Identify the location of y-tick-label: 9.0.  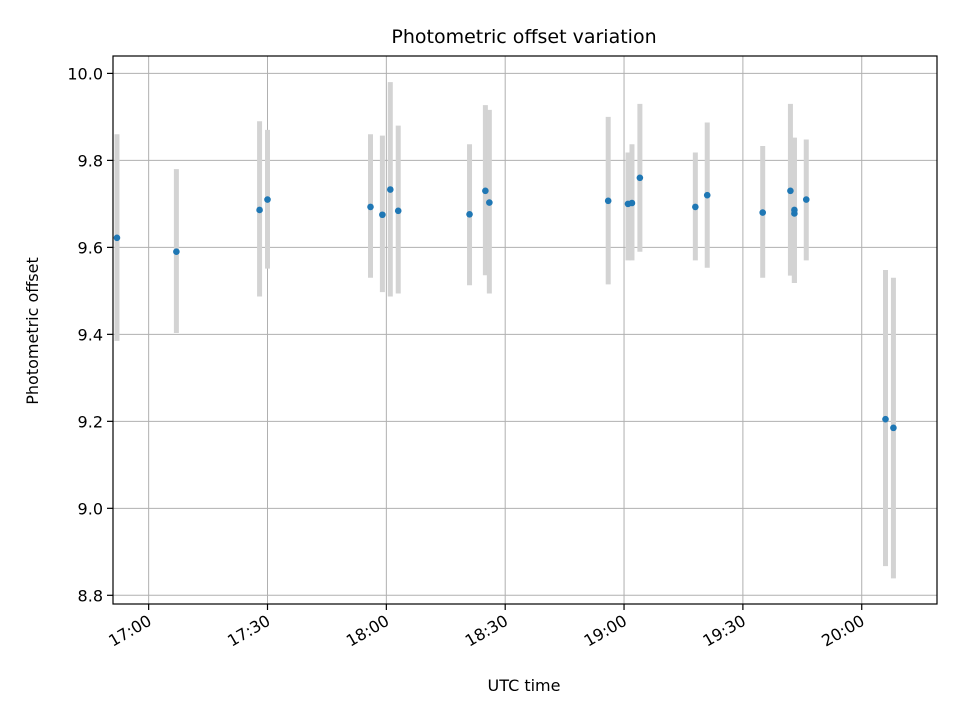
(90, 508).